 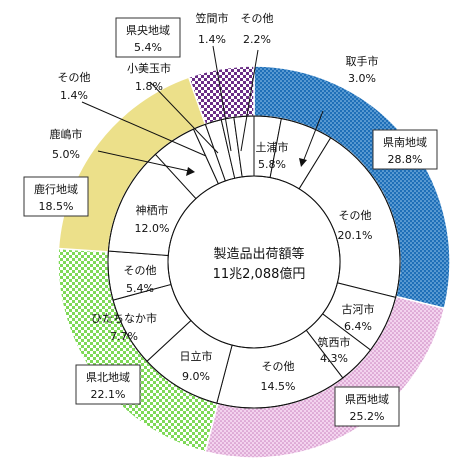 I want to click on region-value-kenou: 5.4%, so click(x=148, y=47).